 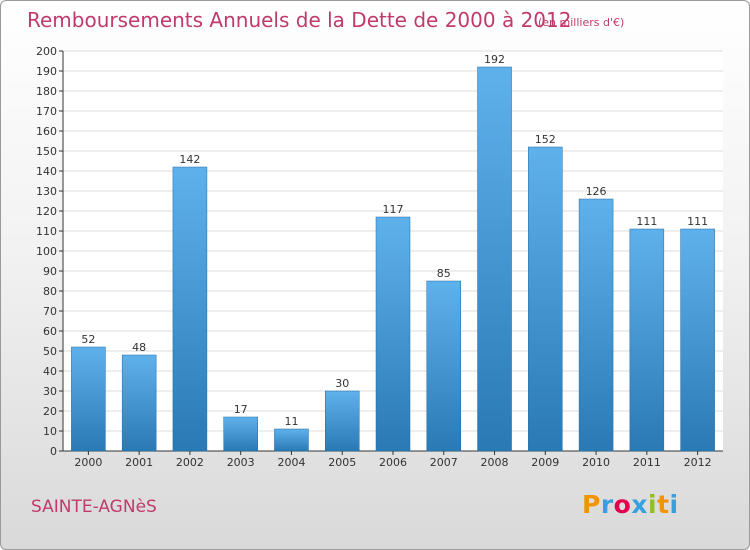 I want to click on x-tick-label: 2004, so click(x=291, y=462).